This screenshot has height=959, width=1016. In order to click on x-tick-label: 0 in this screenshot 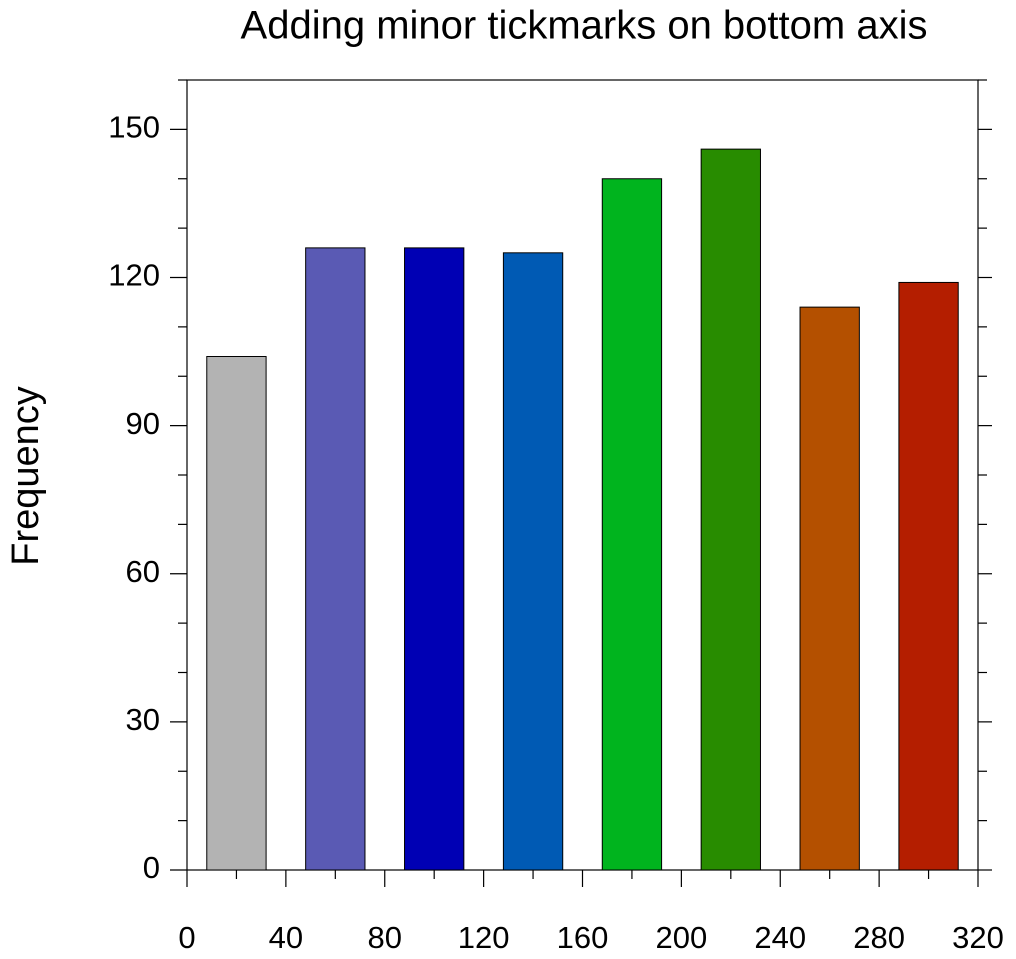, I will do `click(186, 937)`.